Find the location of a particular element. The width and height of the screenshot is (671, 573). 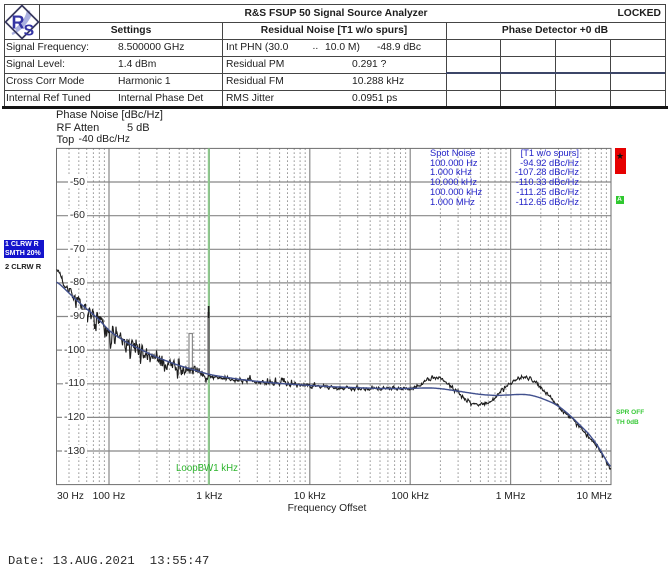

svg-text: S is located at coordinates (29, 31).